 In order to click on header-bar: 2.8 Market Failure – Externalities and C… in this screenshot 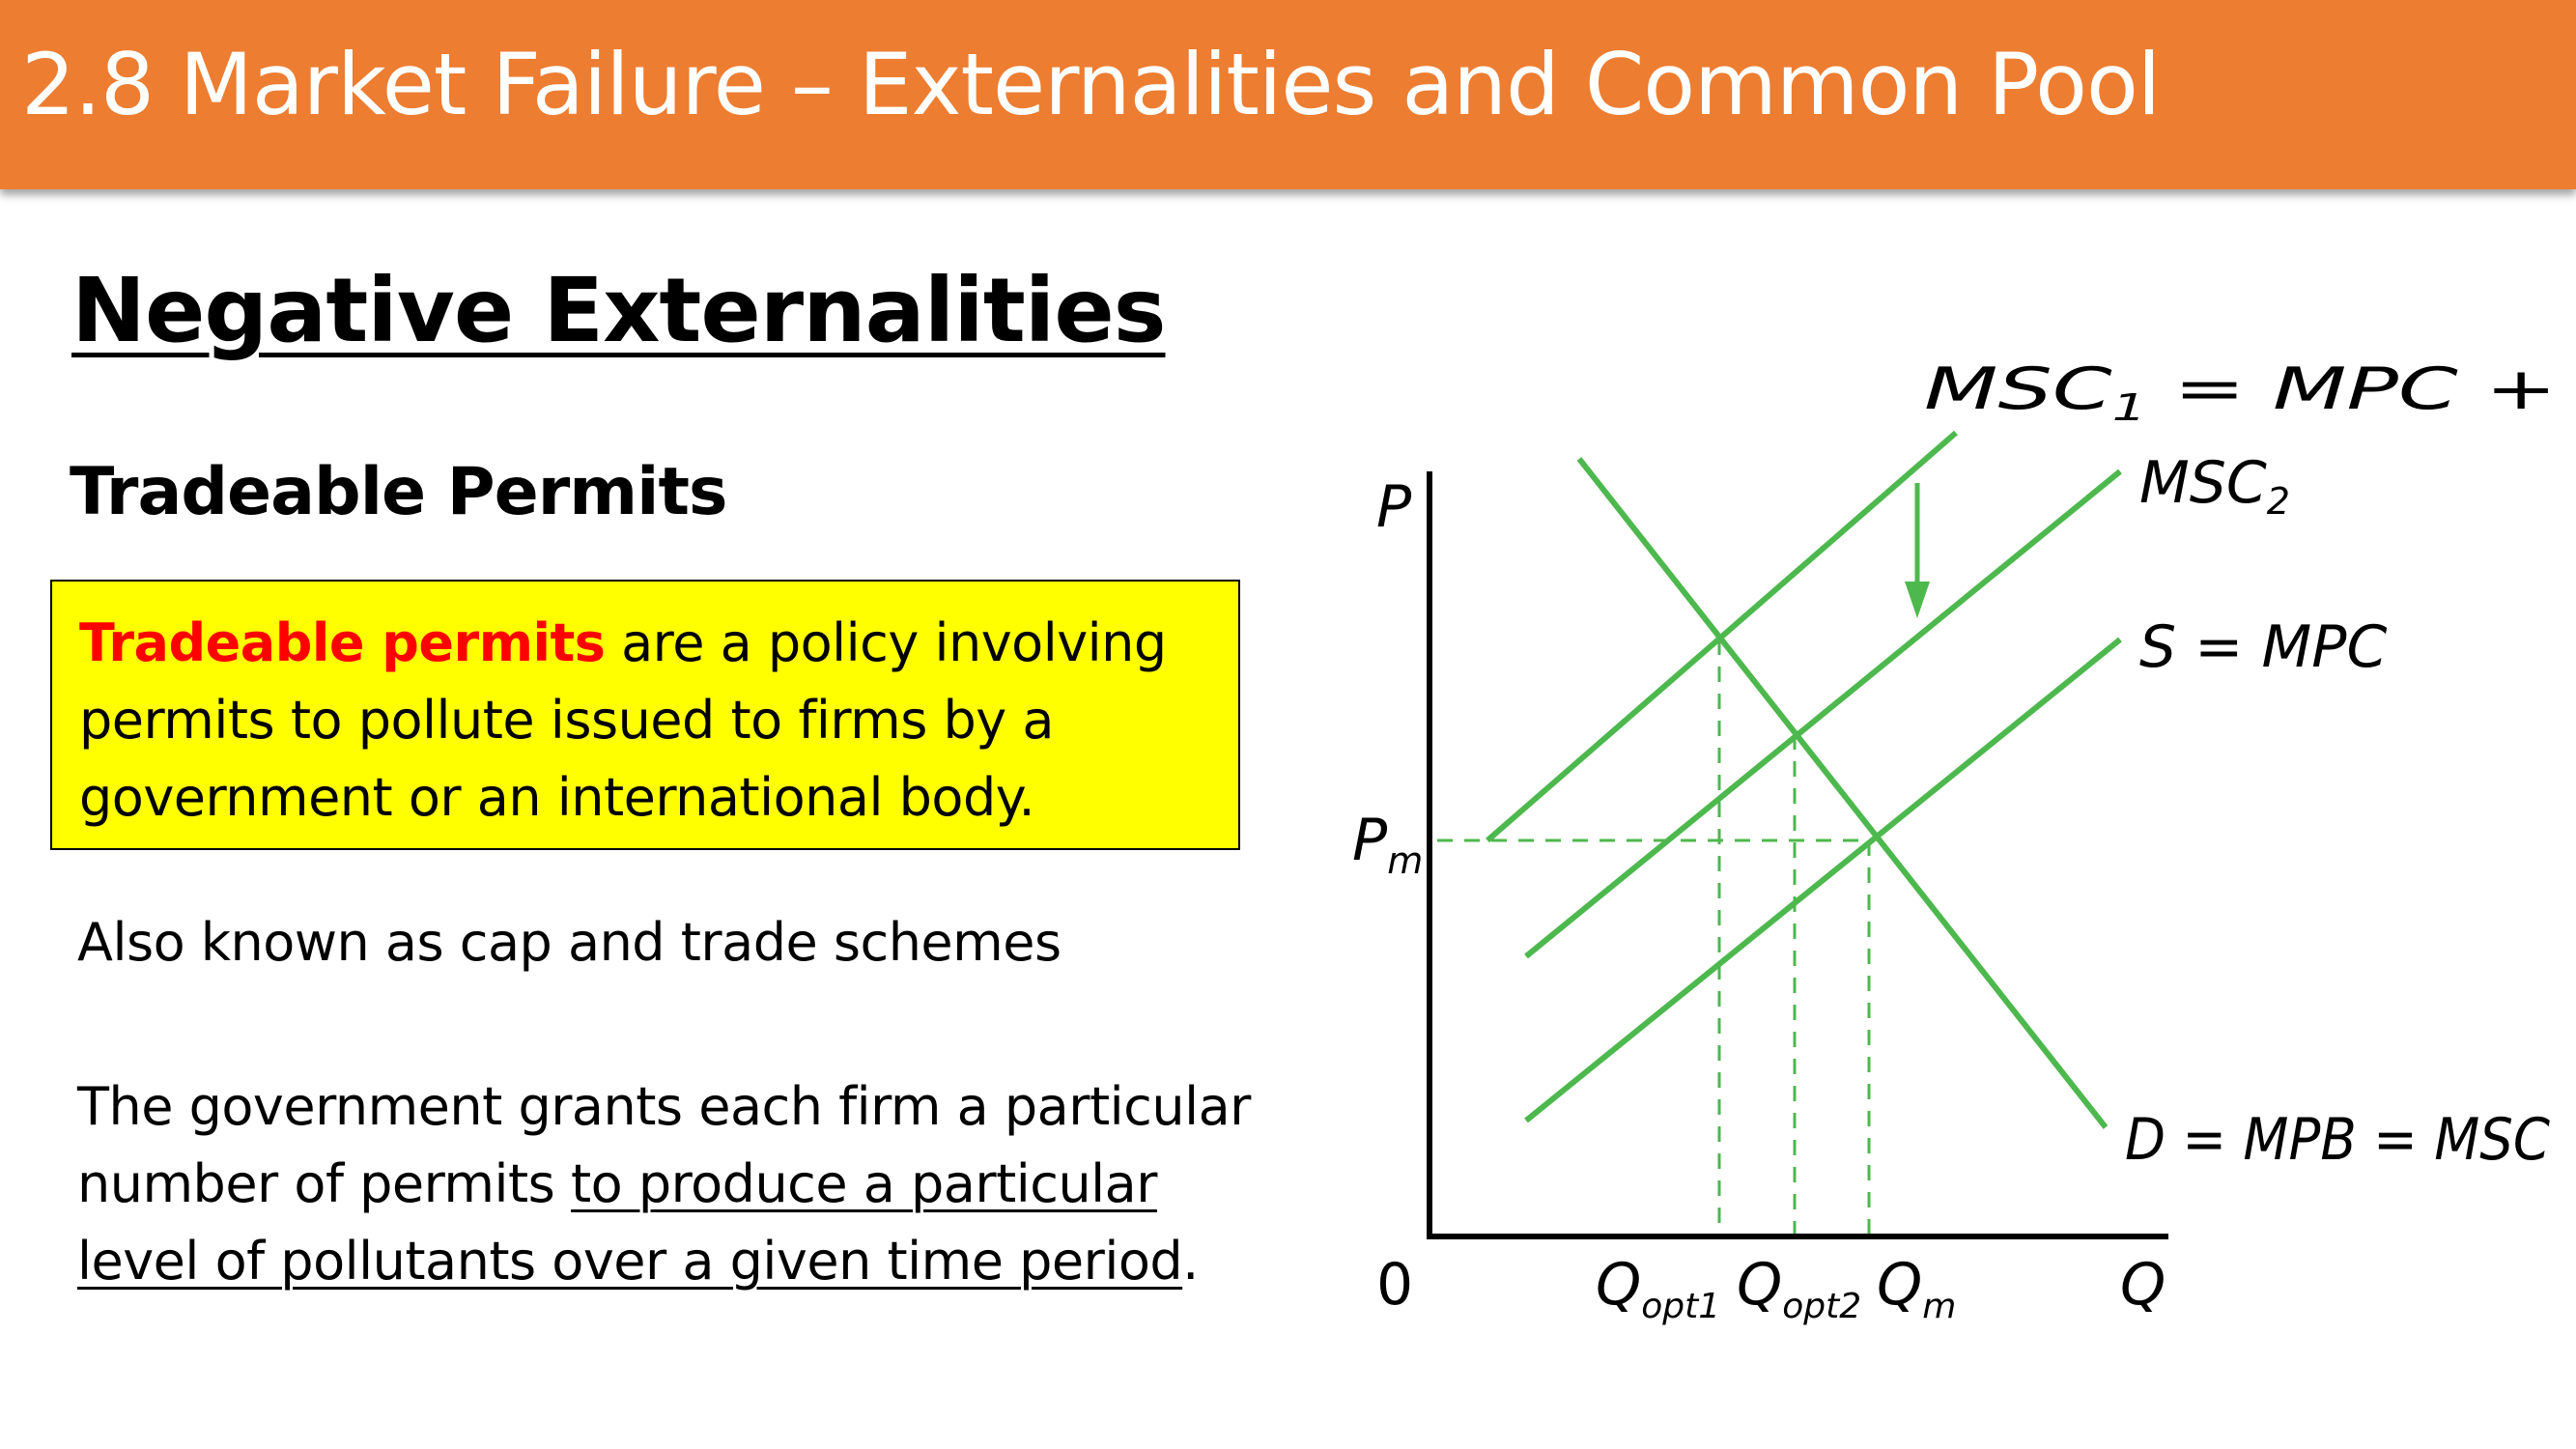, I will do `click(1288, 94)`.